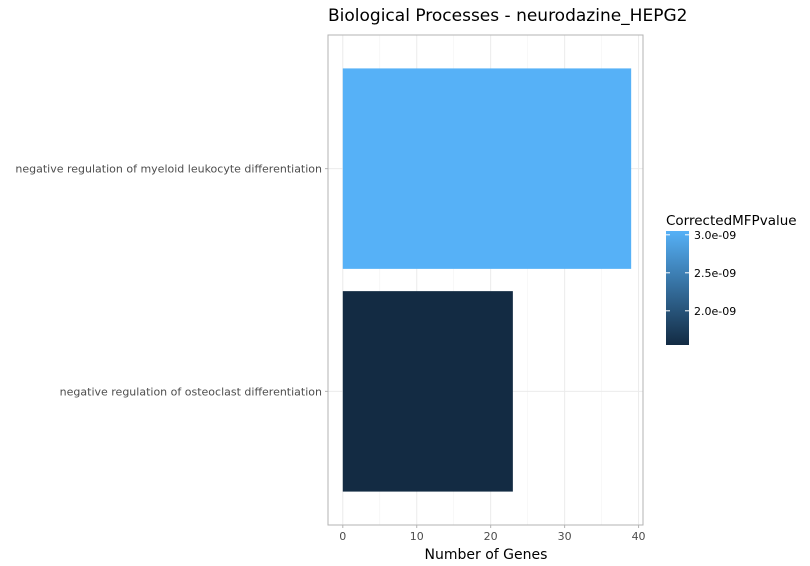  I want to click on chart-title: Biological Processes - neurodazine_HEPG2, so click(507, 16).